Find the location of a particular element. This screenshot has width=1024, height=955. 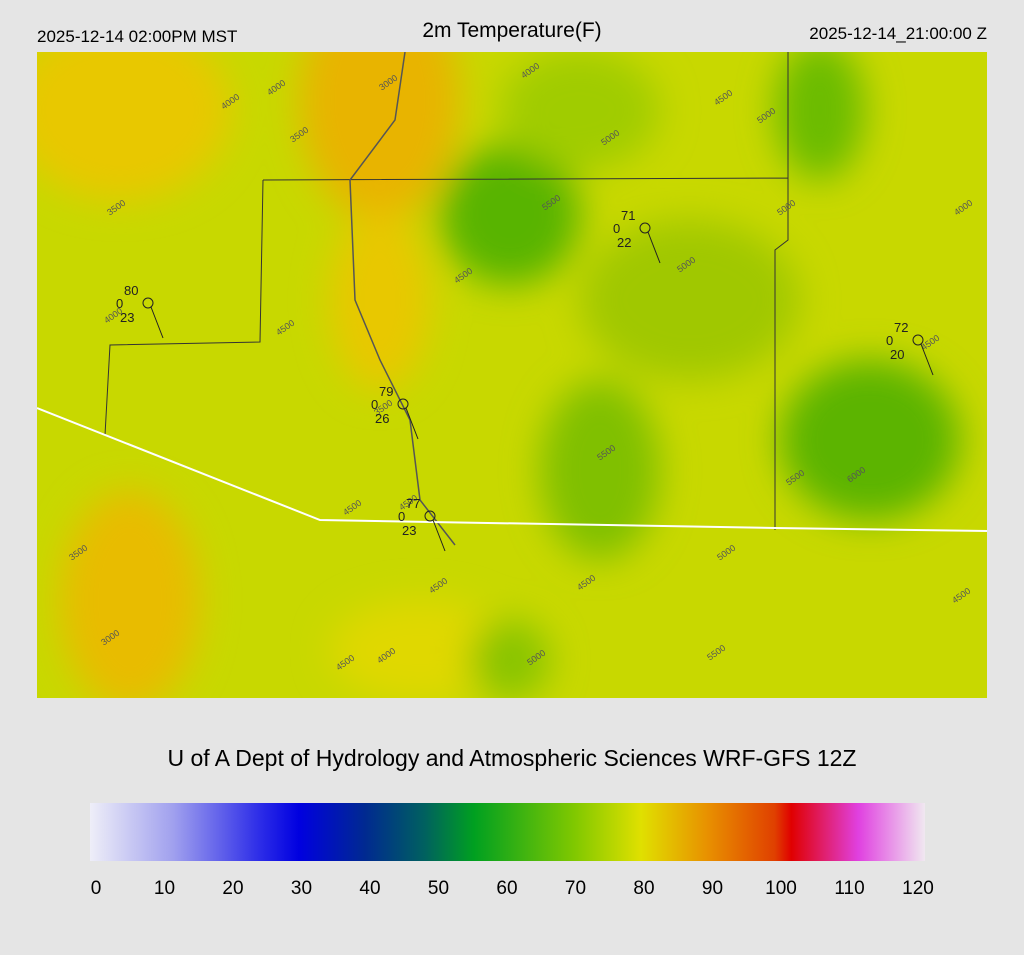

valid-local: 2025-12-14 02:00PM MST is located at coordinates (137, 36).